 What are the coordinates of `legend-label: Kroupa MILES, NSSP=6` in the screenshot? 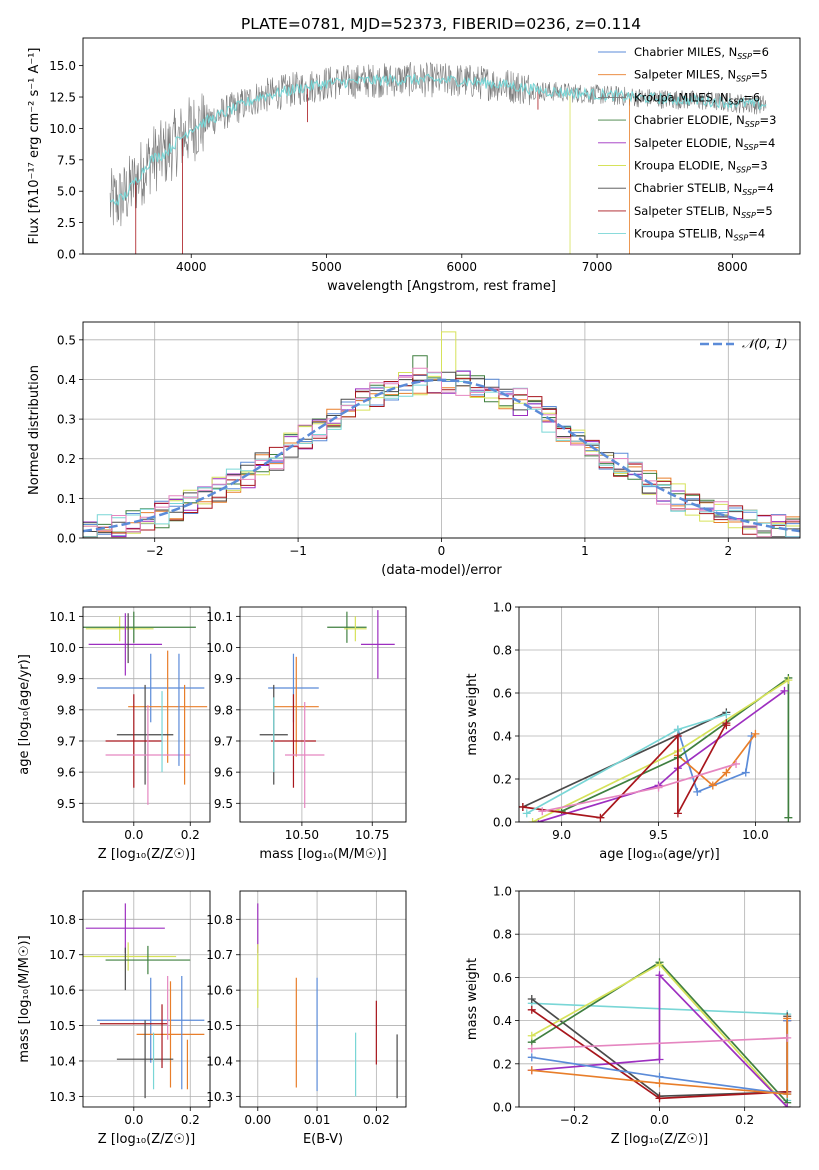 It's located at (697, 98).